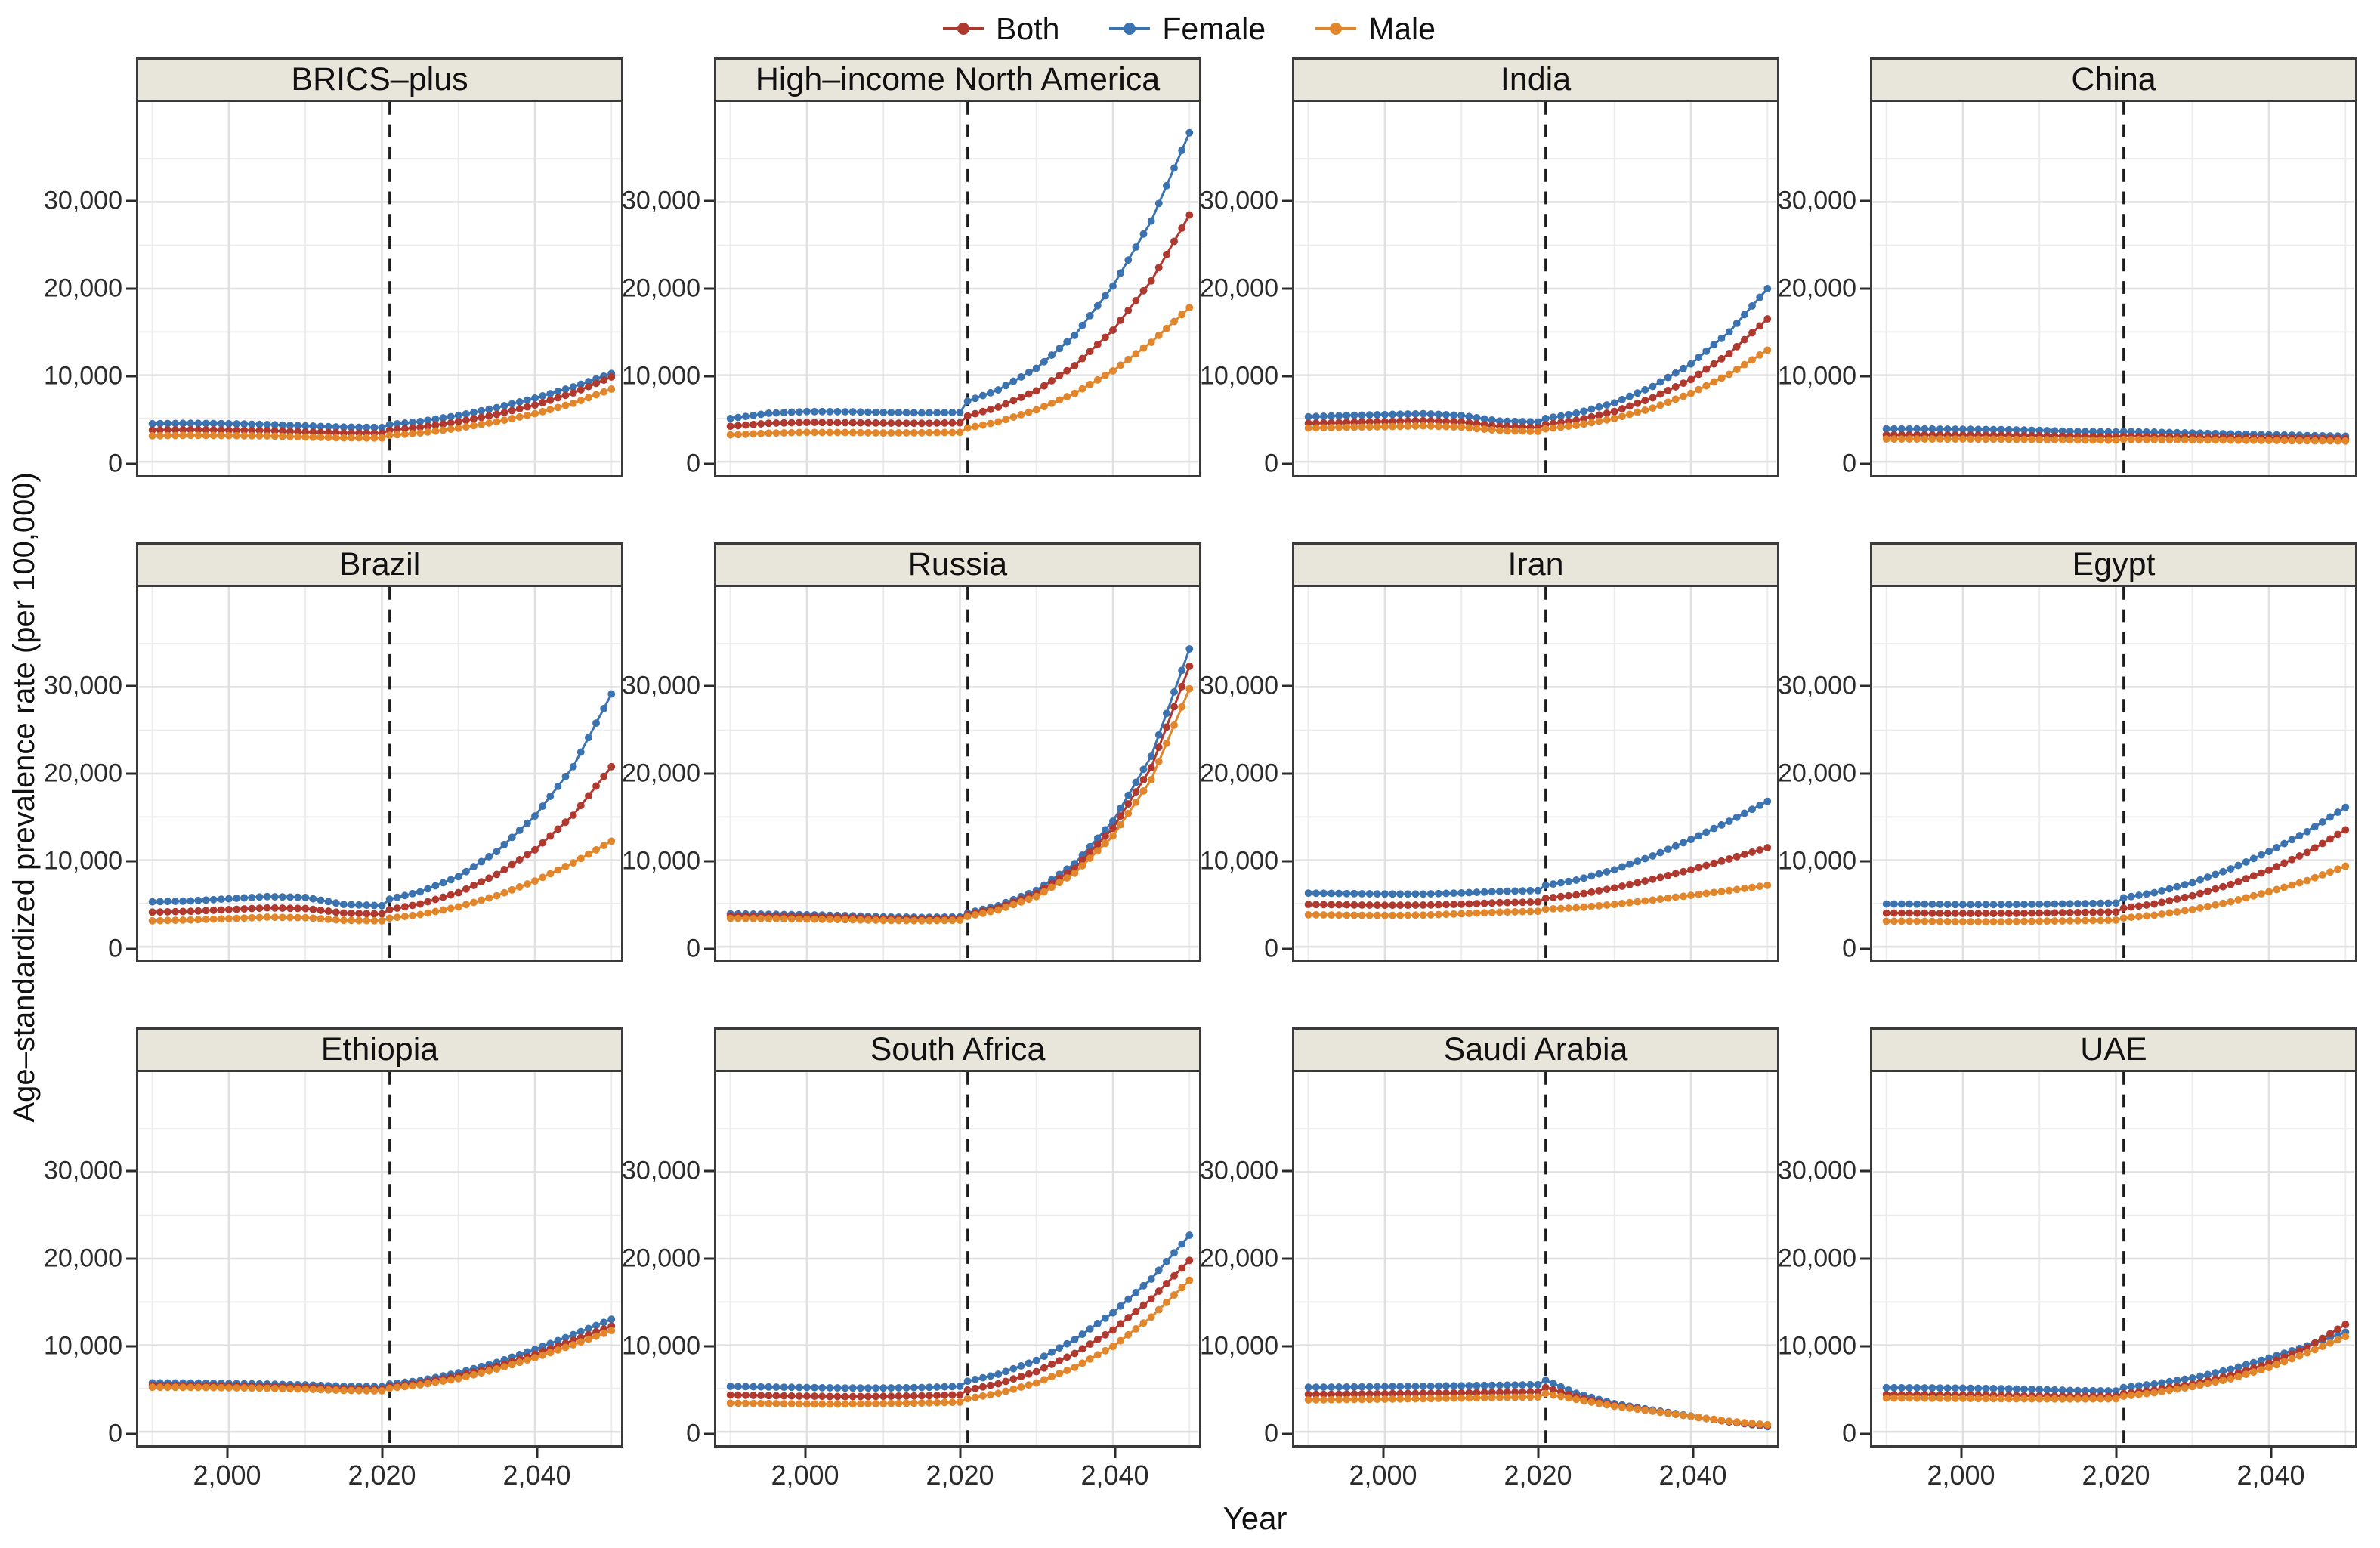  I want to click on facet-china: 0 10,000 20,000 30,000 China, so click(2067, 267).